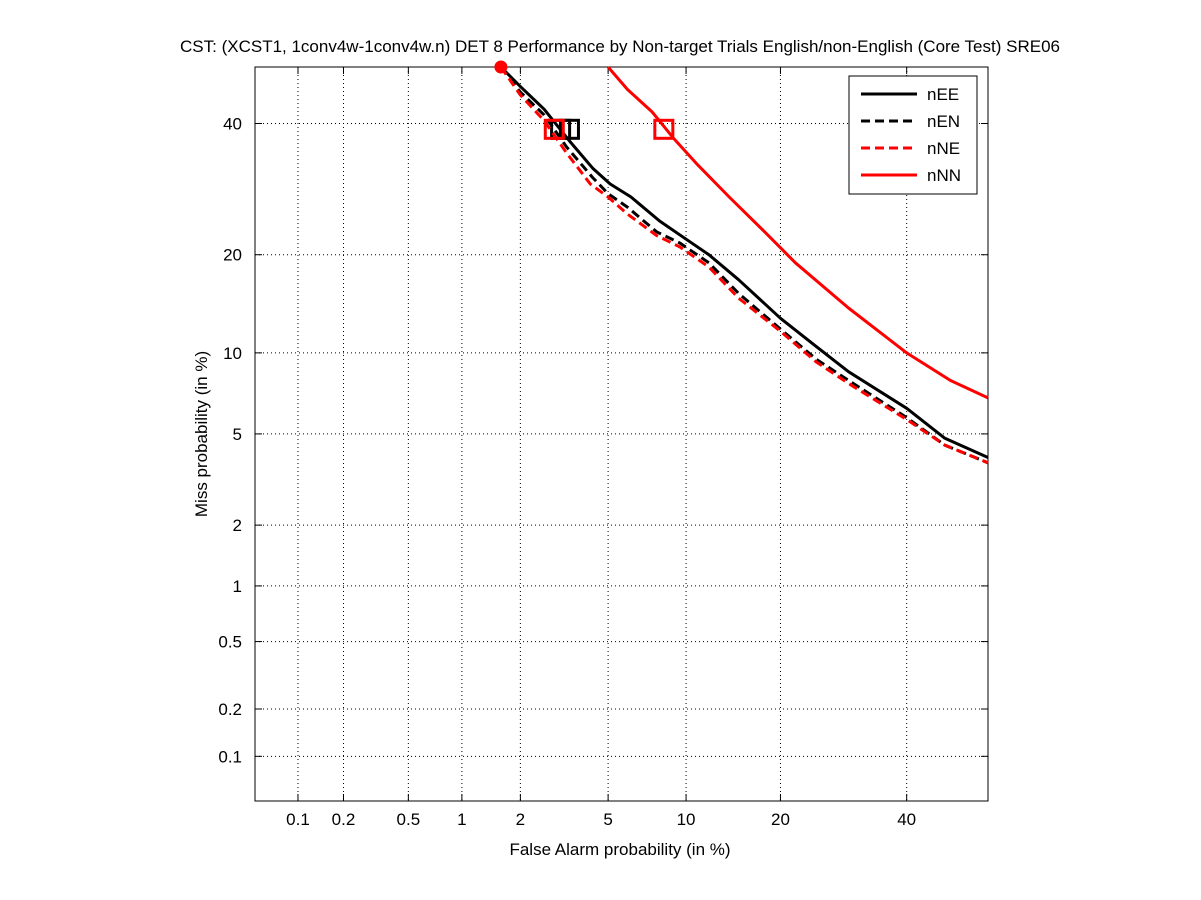 The height and width of the screenshot is (900, 1201). I want to click on y-tick-label: 40, so click(232, 124).